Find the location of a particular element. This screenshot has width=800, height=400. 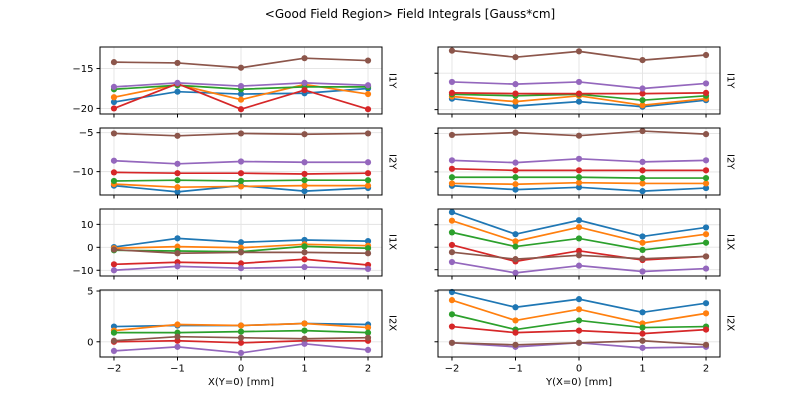

y-tick-label: −20 is located at coordinates (82, 109).